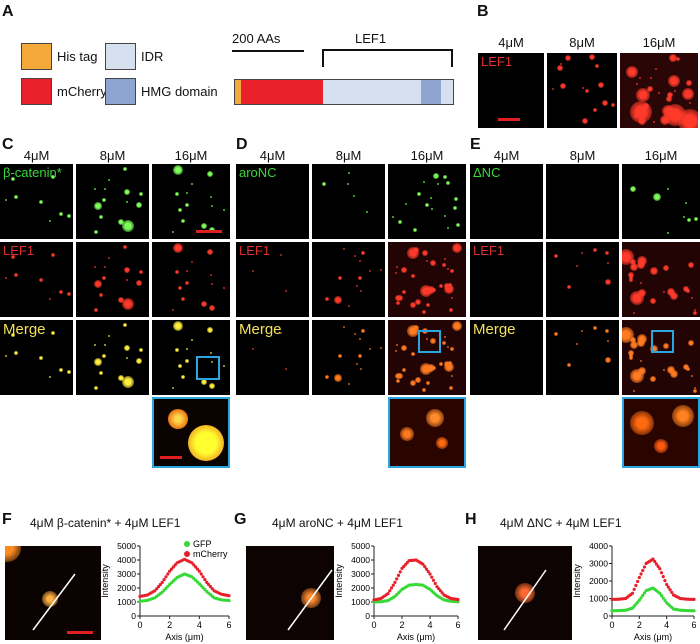 The height and width of the screenshot is (644, 700). Describe the element at coordinates (8, 144) in the screenshot. I see `panel-letter-c: C` at that location.